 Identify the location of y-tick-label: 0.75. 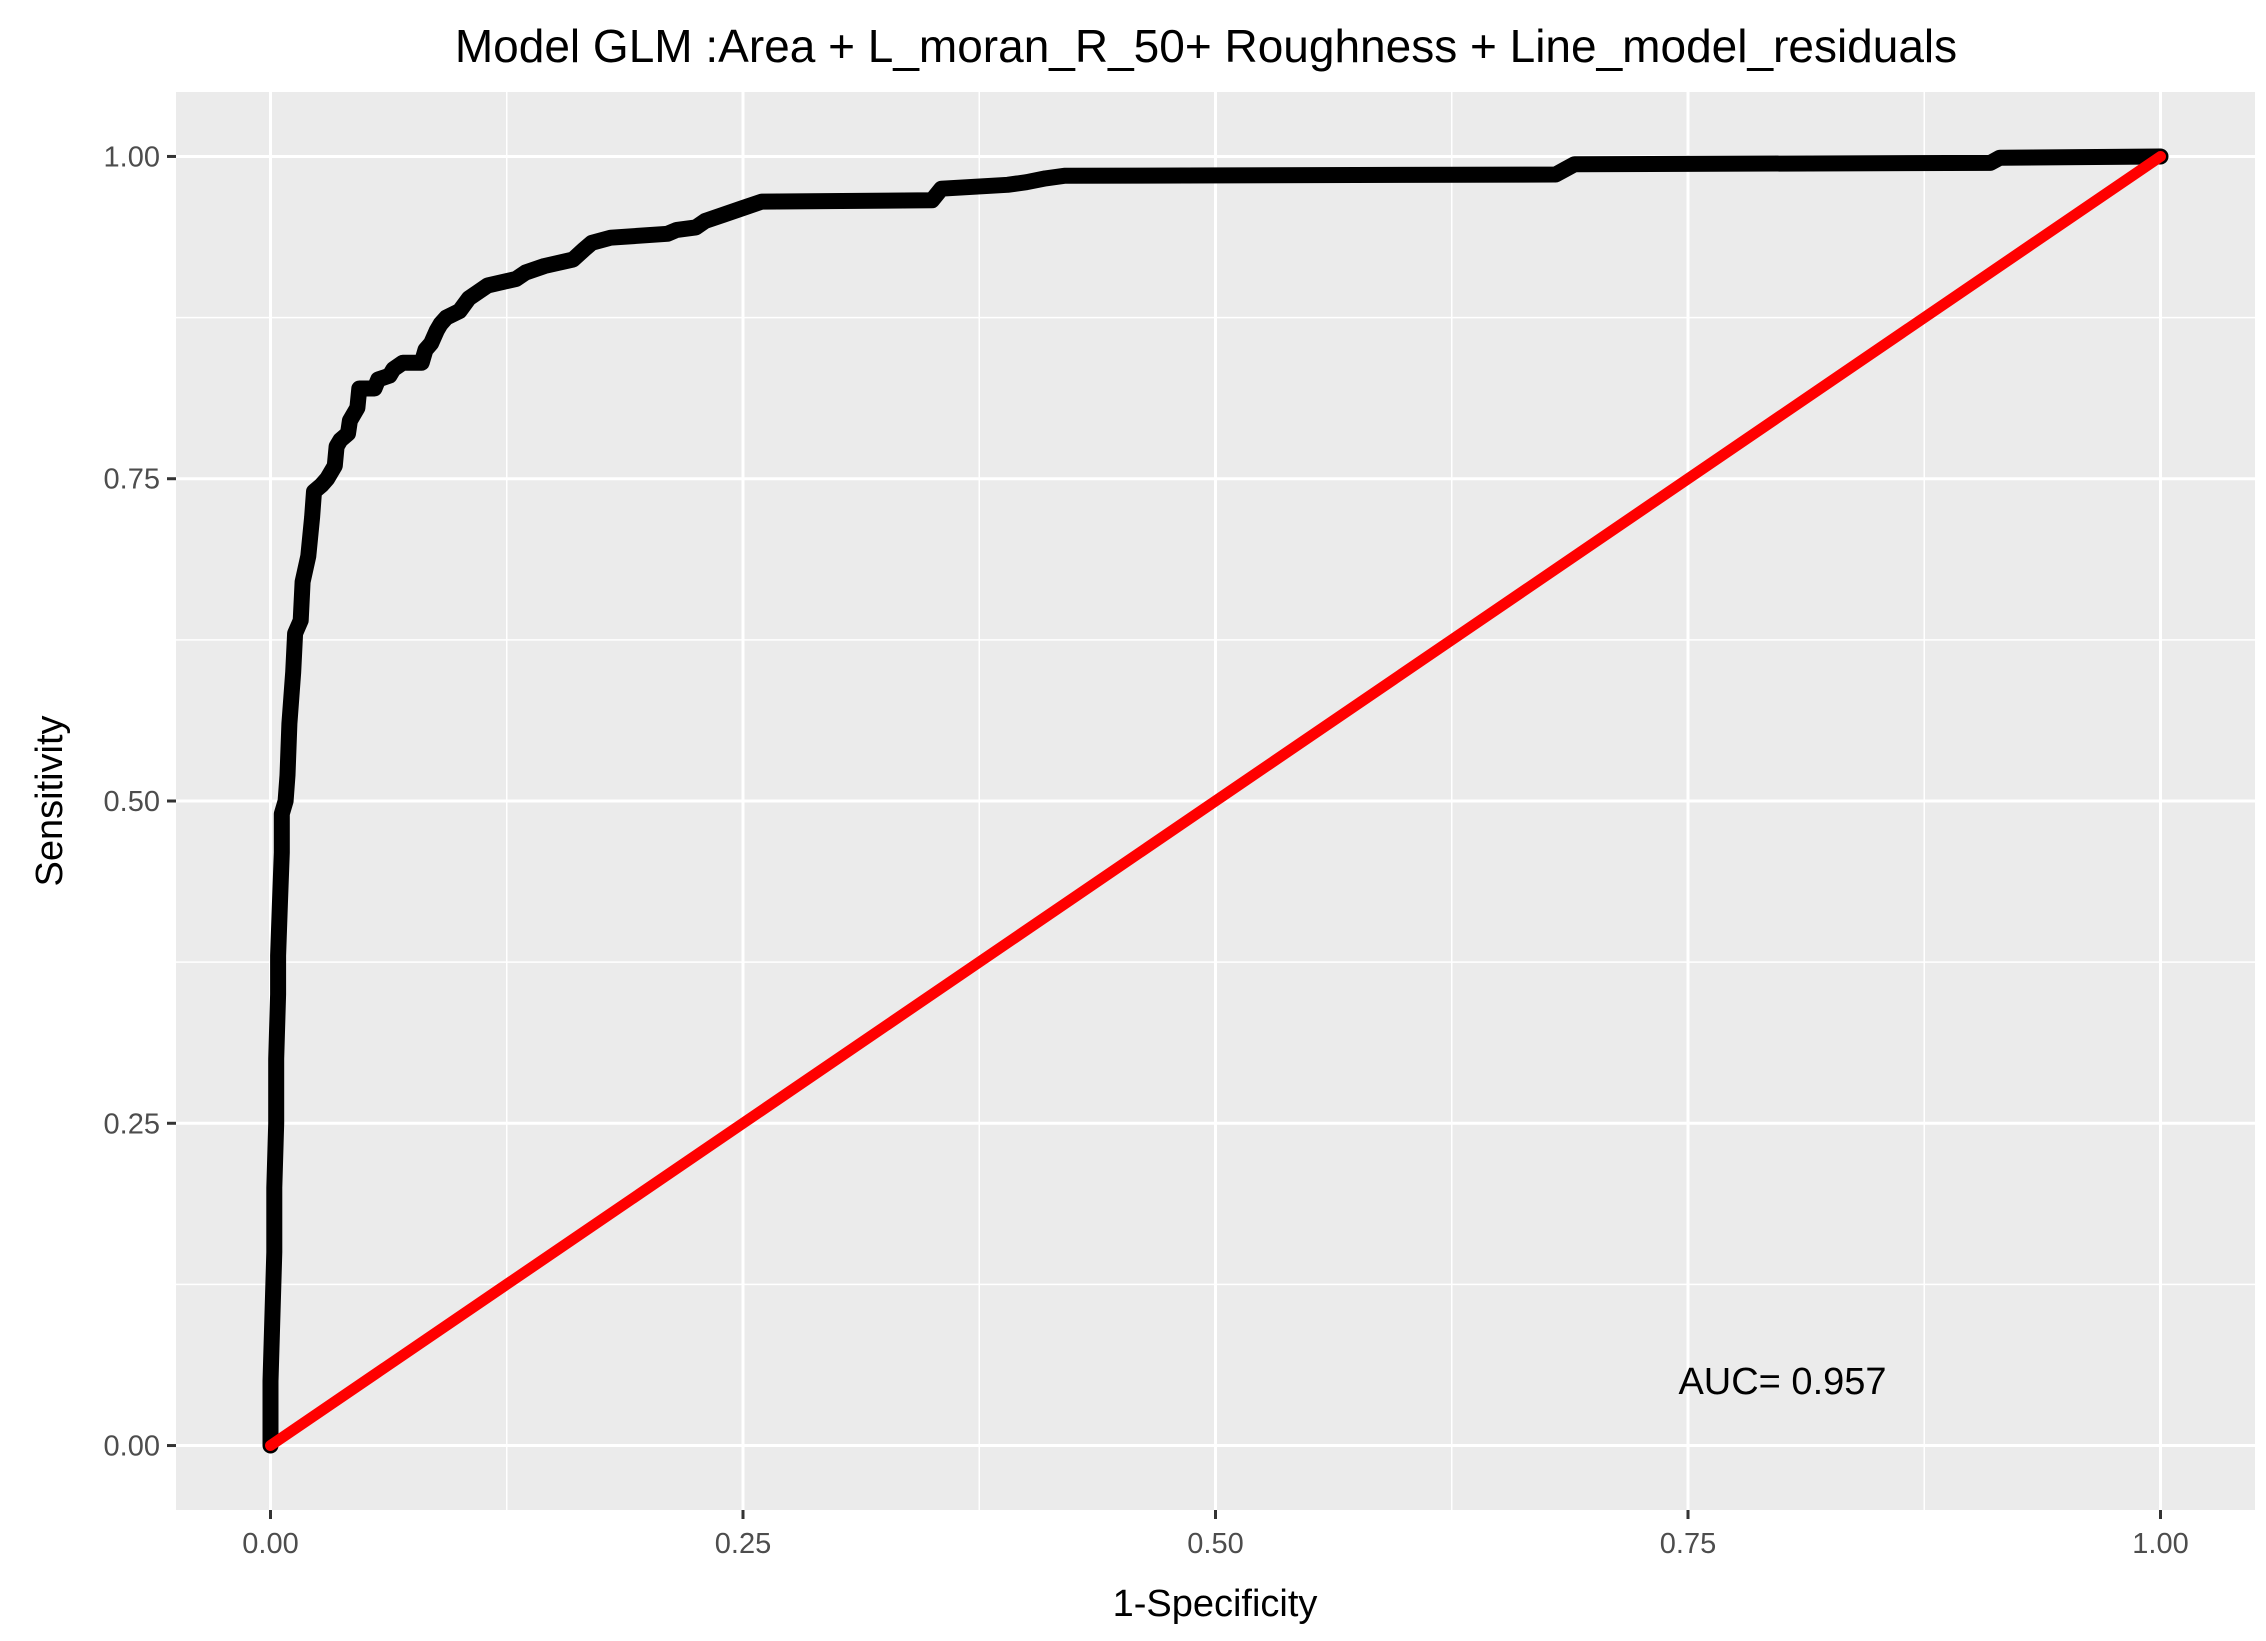
(132, 480).